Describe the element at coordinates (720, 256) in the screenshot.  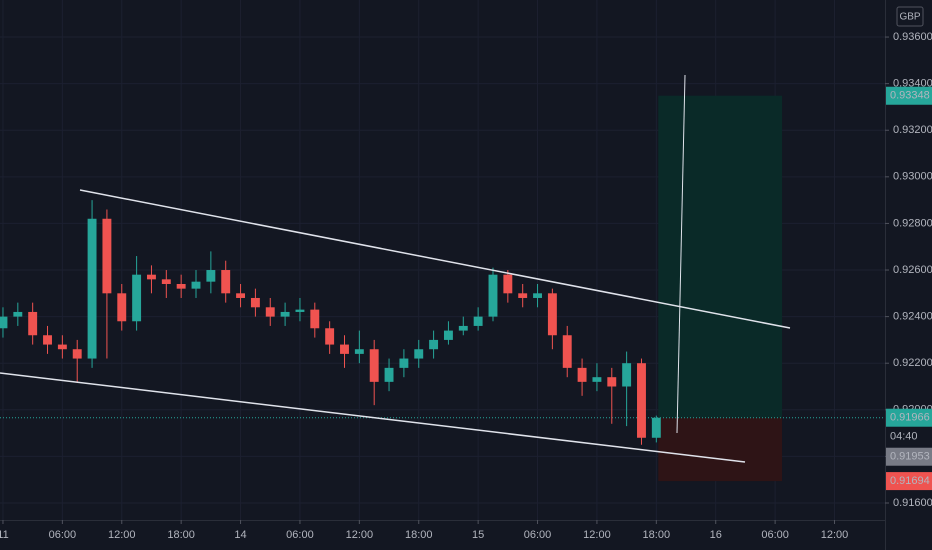
I see `target-zone` at that location.